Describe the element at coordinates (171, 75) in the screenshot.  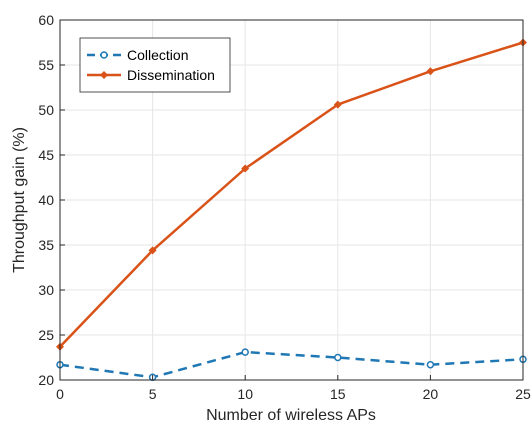
I see `legend-dissemination-label: Dissemination` at that location.